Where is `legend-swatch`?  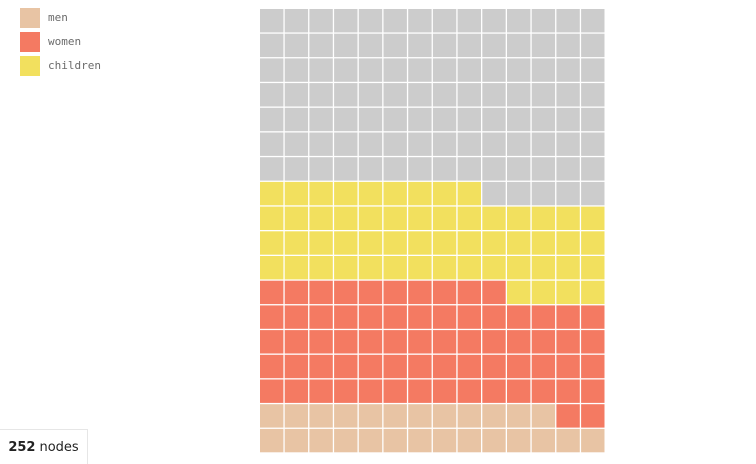 legend-swatch is located at coordinates (30, 66).